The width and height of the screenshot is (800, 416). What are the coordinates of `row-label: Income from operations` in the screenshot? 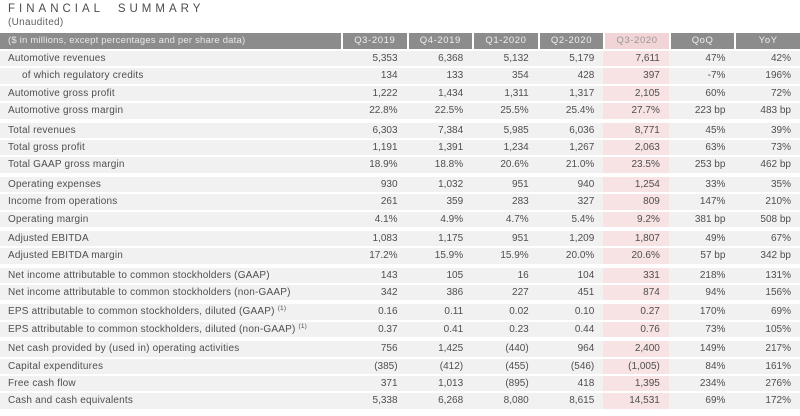 It's located at (63, 202).